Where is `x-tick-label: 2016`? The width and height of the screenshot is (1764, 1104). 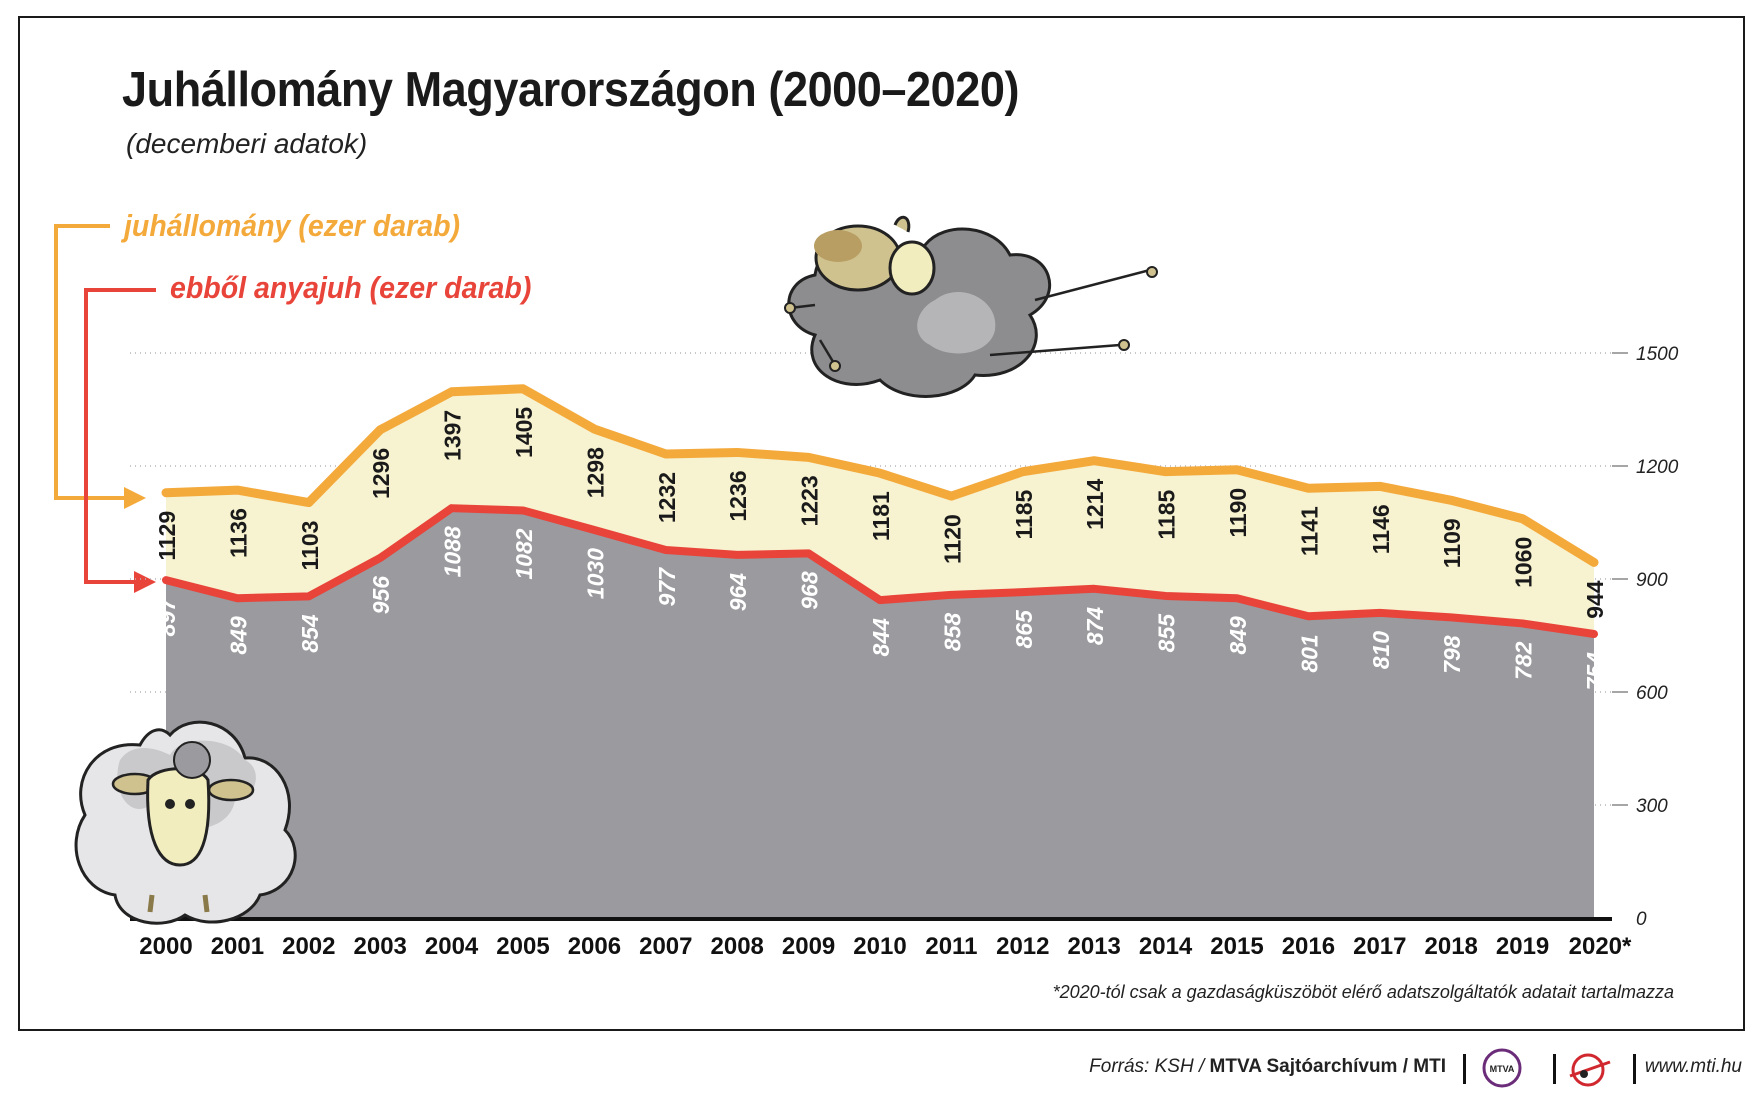 x-tick-label: 2016 is located at coordinates (1308, 946).